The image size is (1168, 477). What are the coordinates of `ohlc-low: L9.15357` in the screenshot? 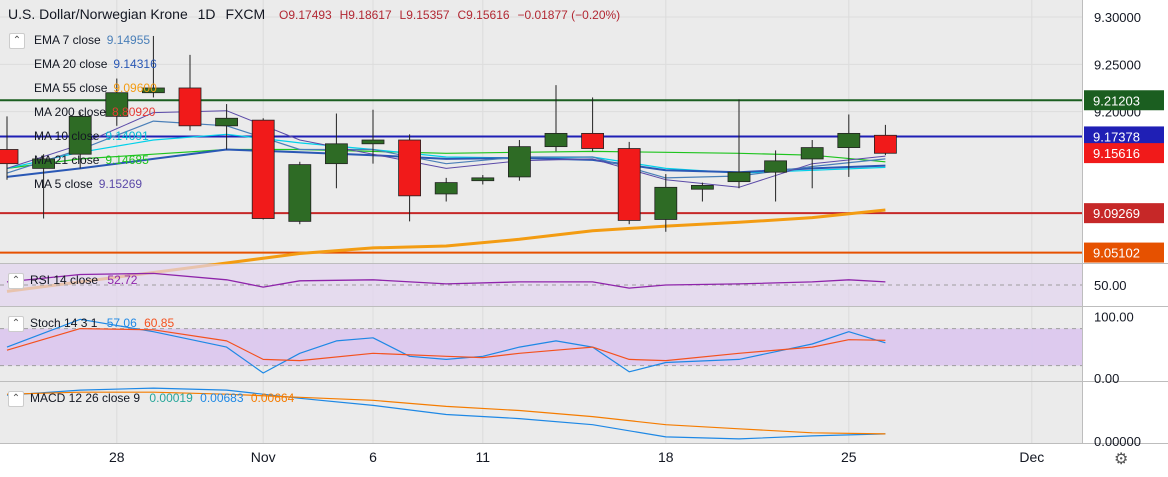 It's located at (424, 15).